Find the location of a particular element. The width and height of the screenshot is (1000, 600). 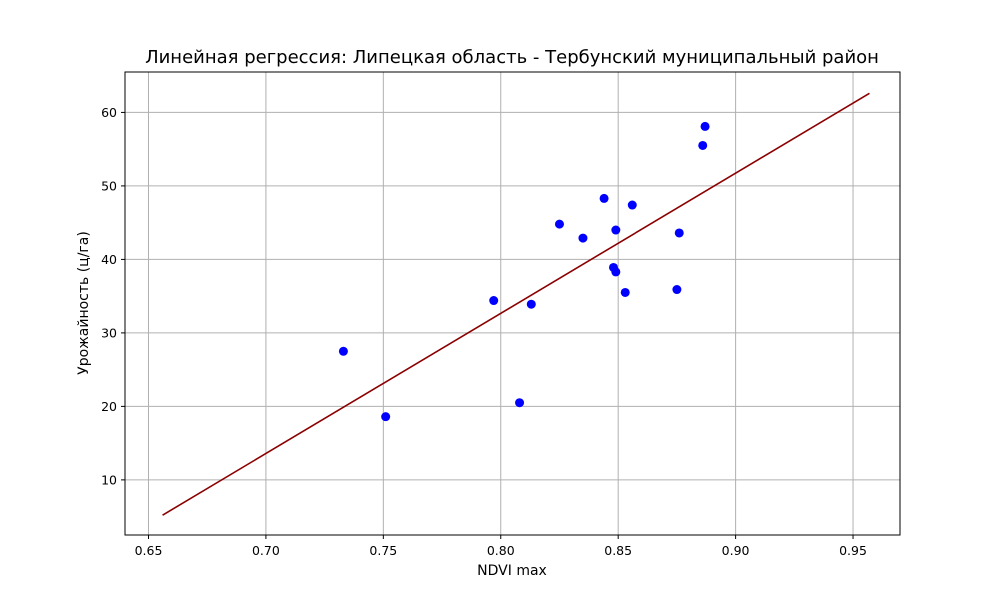

y-tick-label: 30 is located at coordinates (109, 332).